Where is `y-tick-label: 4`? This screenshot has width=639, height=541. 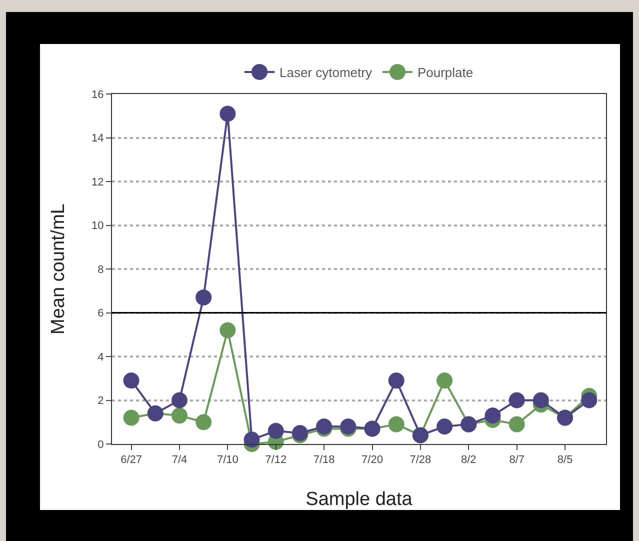
y-tick-label: 4 is located at coordinates (101, 357).